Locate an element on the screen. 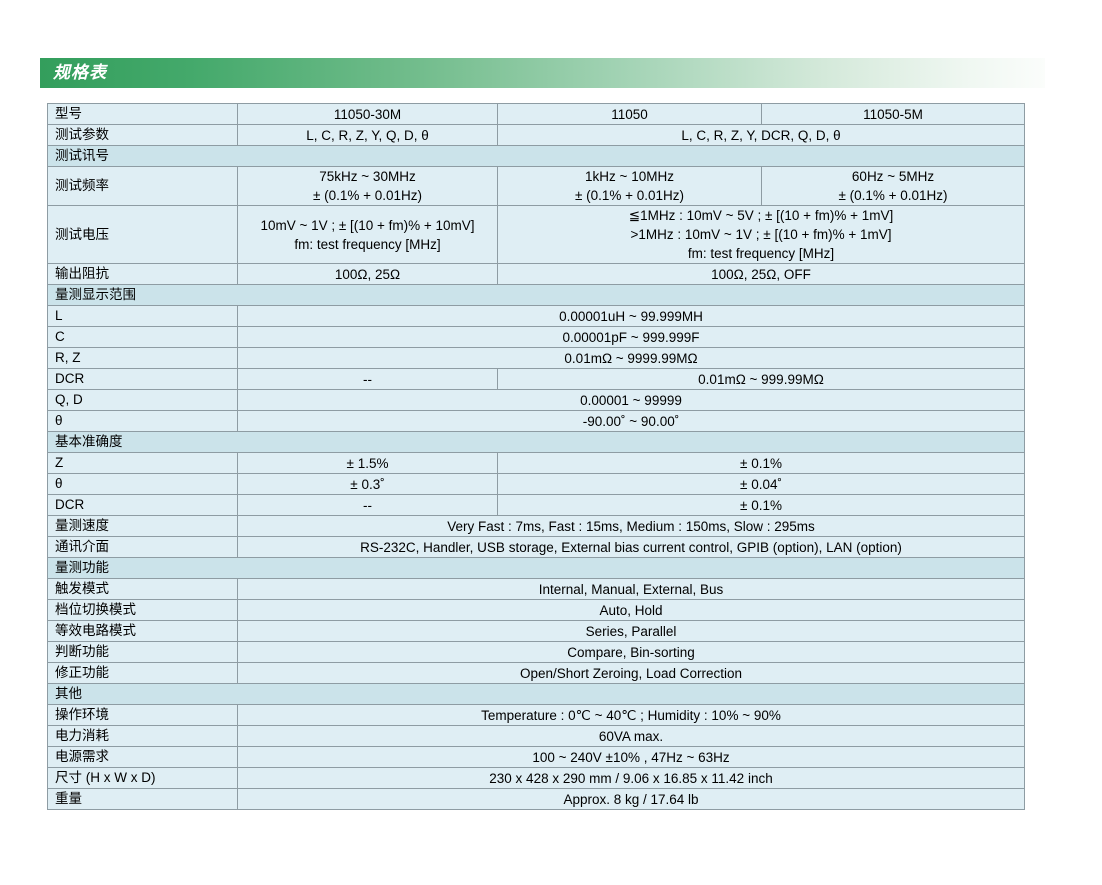  spec-value-cell: 11050 is located at coordinates (629, 114).